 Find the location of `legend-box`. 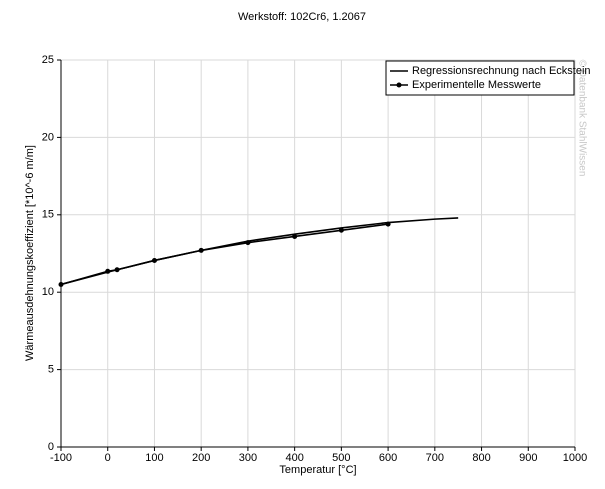

legend-box is located at coordinates (480, 78).